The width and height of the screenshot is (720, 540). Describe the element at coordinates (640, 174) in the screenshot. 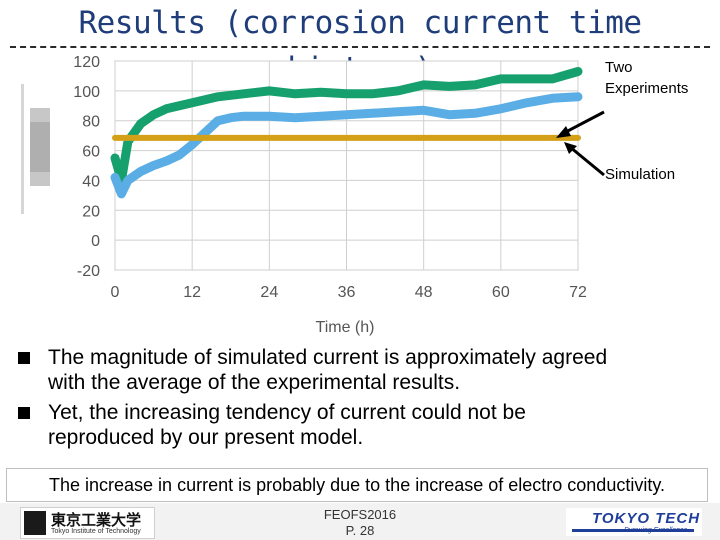

I see `simulation-annotation: Simulation` at that location.